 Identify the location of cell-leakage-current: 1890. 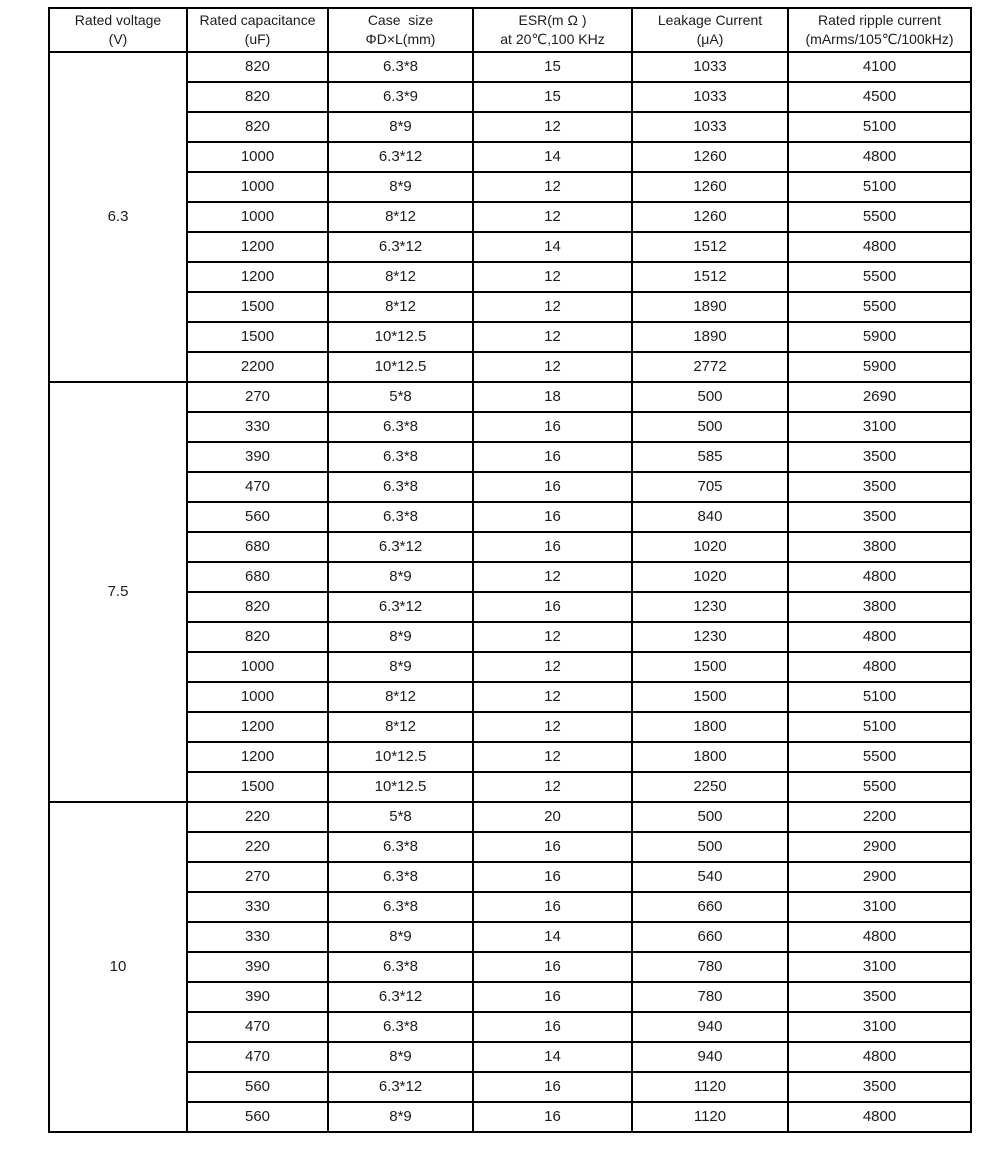
(710, 337).